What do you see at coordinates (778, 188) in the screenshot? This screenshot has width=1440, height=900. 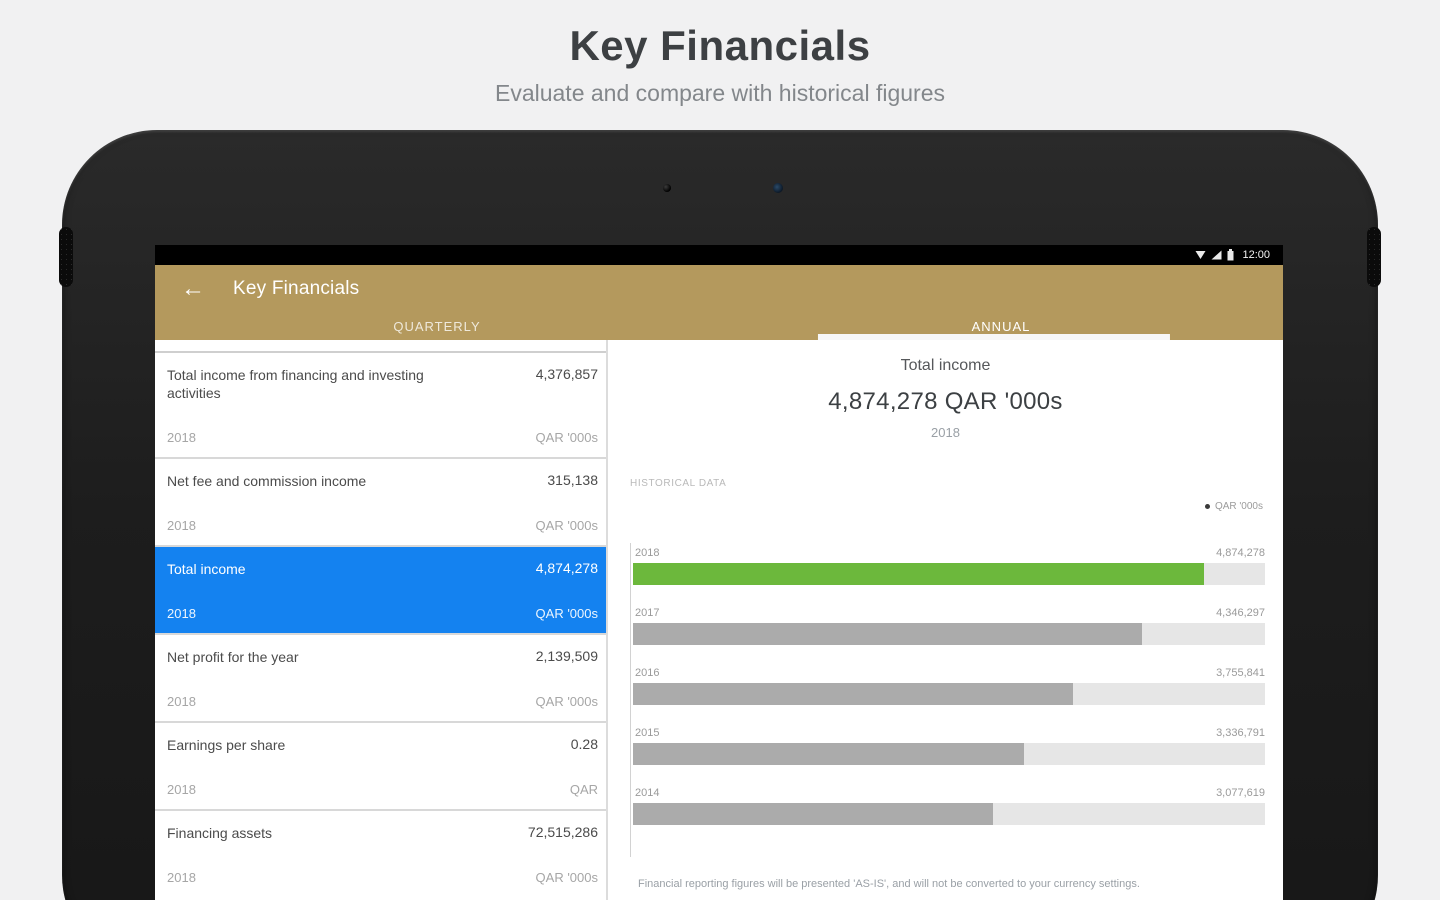 I see `camera-lens-icon` at bounding box center [778, 188].